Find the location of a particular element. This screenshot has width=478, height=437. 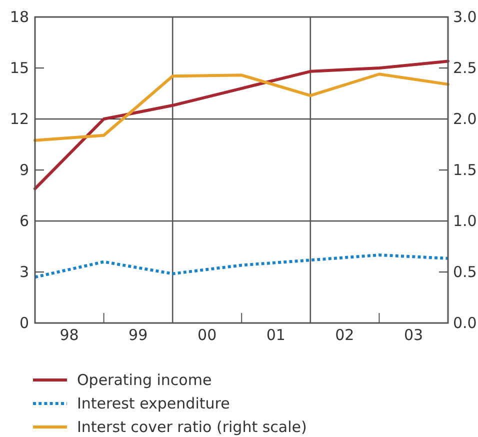

x-tick-label: 00 is located at coordinates (207, 335).